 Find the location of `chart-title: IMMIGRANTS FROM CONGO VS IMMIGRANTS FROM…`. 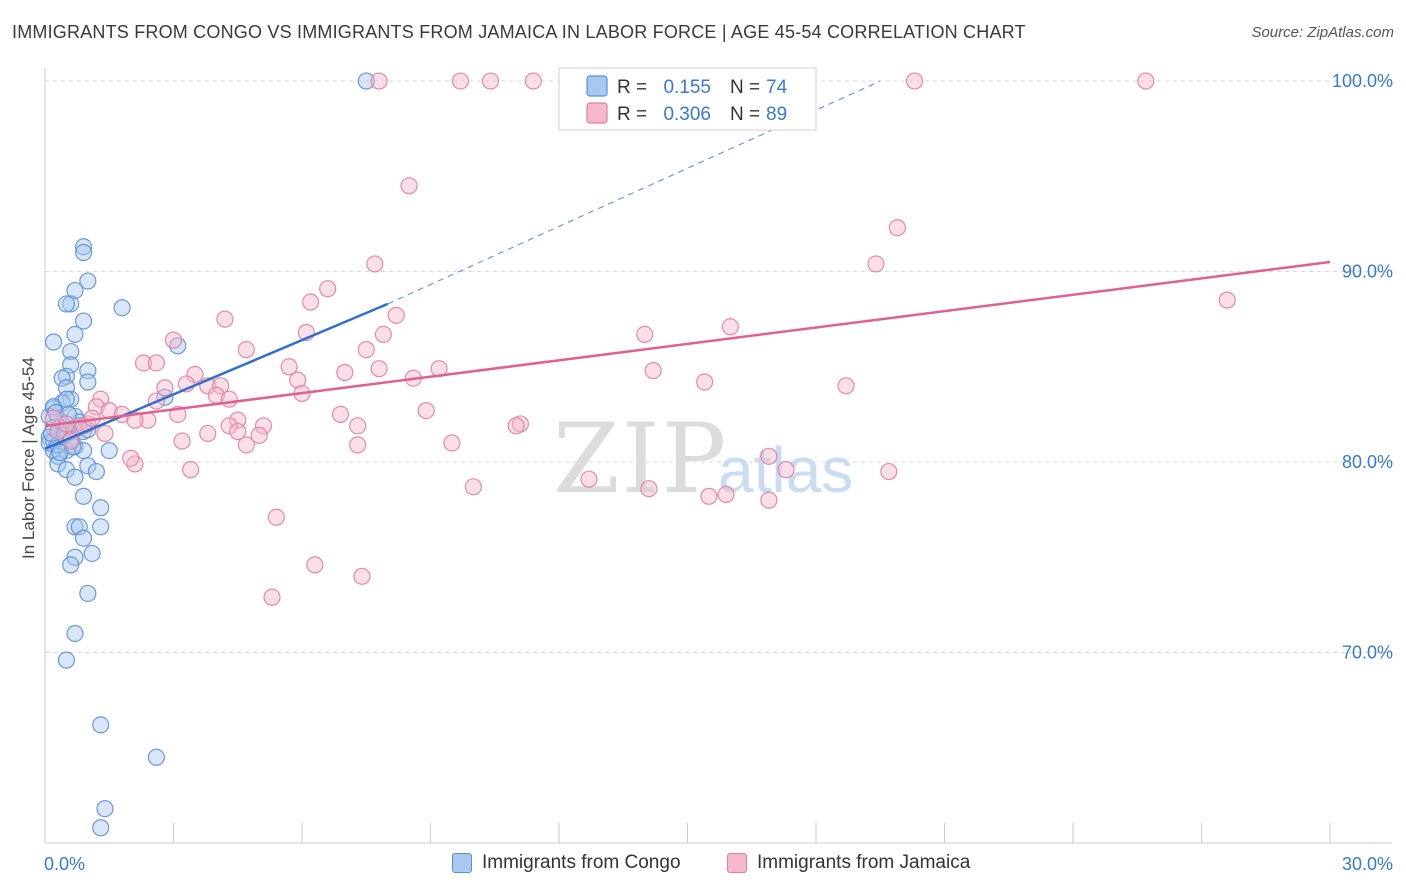

chart-title: IMMIGRANTS FROM CONGO VS IMMIGRANTS FROM… is located at coordinates (519, 32).